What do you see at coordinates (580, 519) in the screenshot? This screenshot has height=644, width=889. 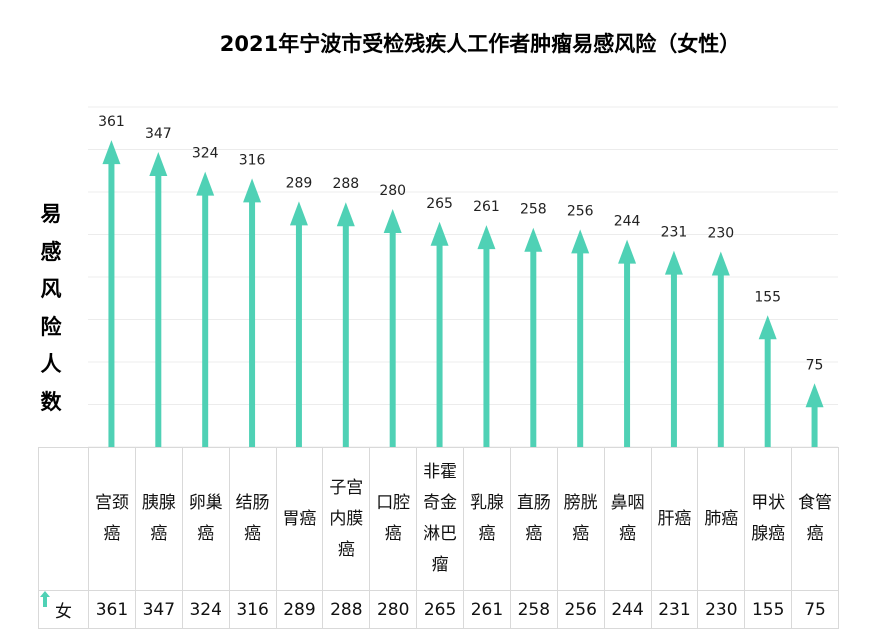 I see `category-label: 膀胱癌` at bounding box center [580, 519].